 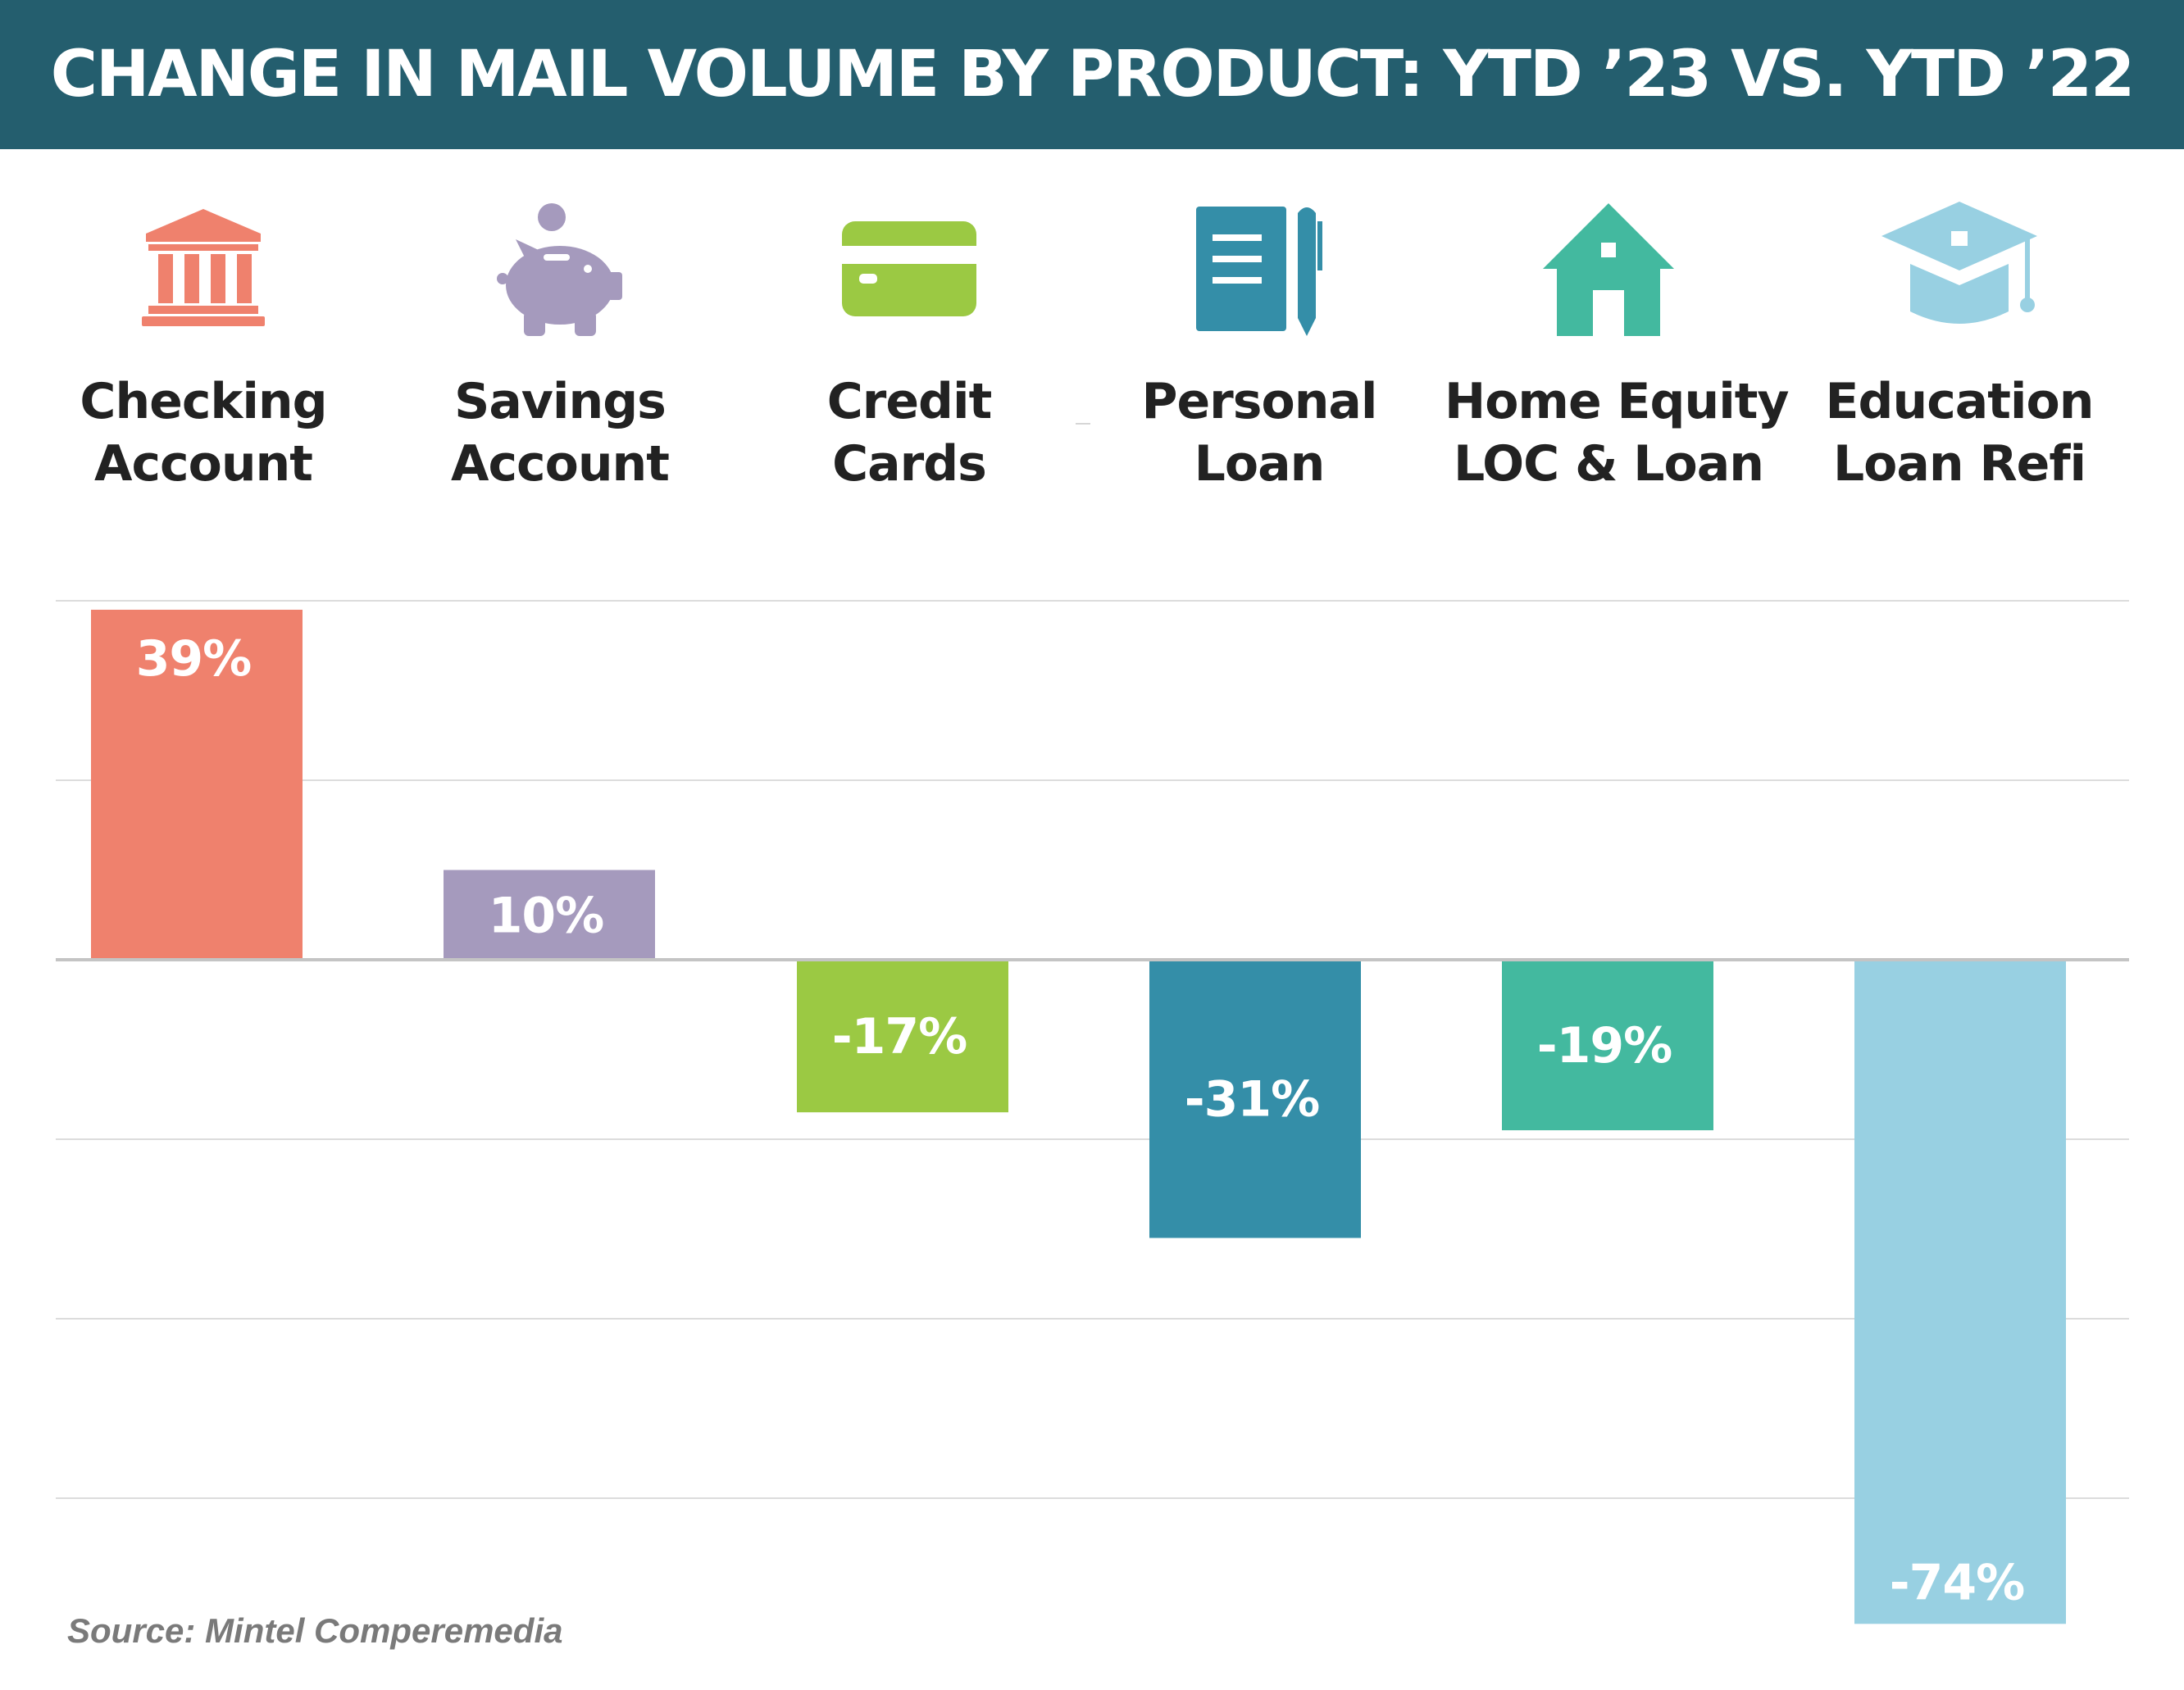 What do you see at coordinates (1617, 433) in the screenshot?
I see `product-label: Home Equity LOC & Loan` at bounding box center [1617, 433].